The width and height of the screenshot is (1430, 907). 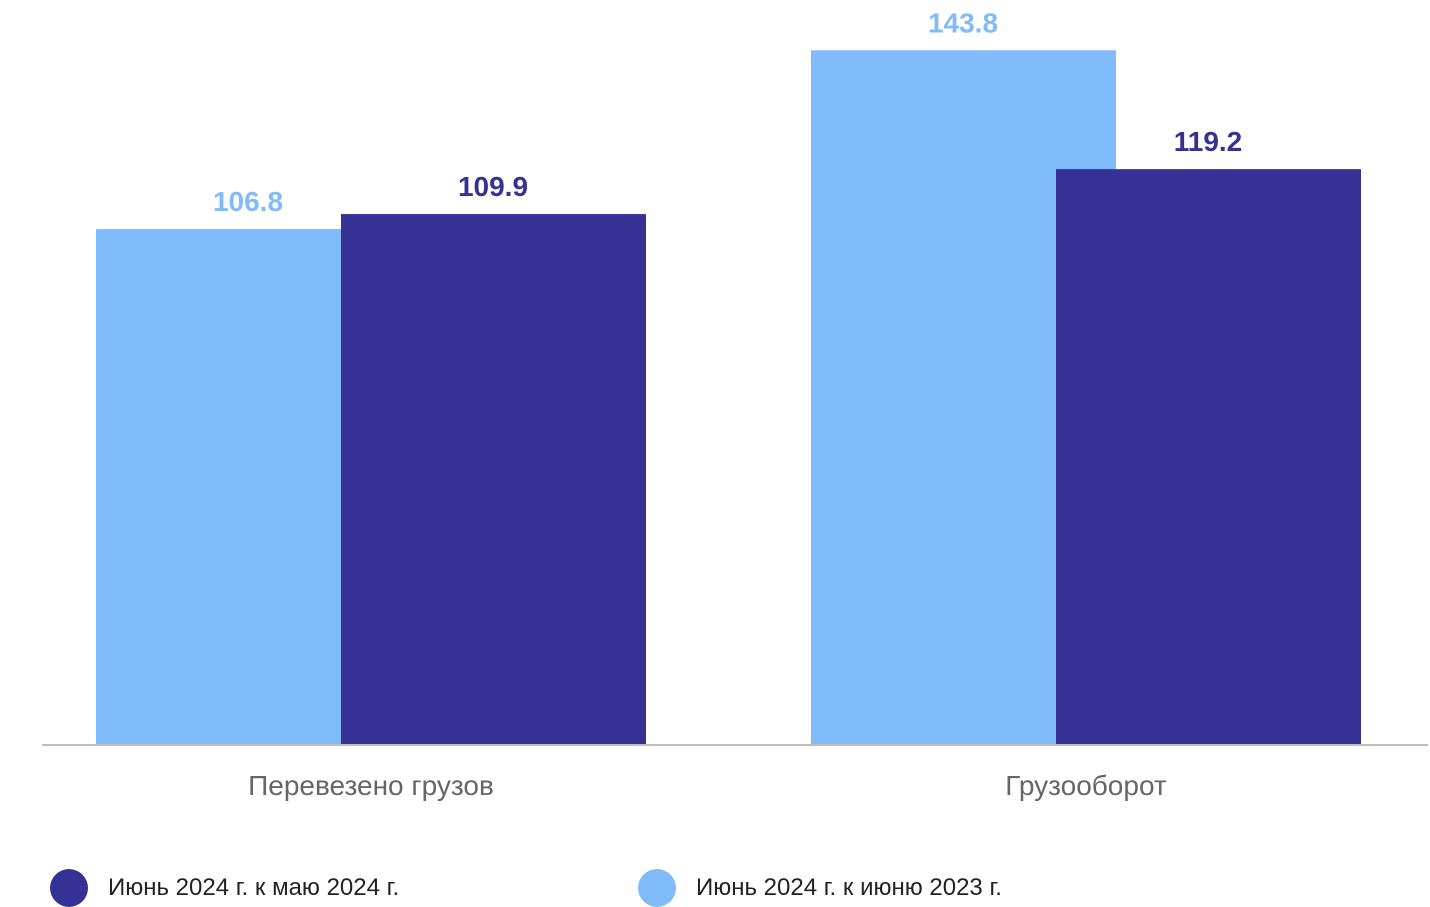 I want to click on legend-item-series-0: Июнь 2024 г. к июню 2023 г., so click(x=820, y=888).